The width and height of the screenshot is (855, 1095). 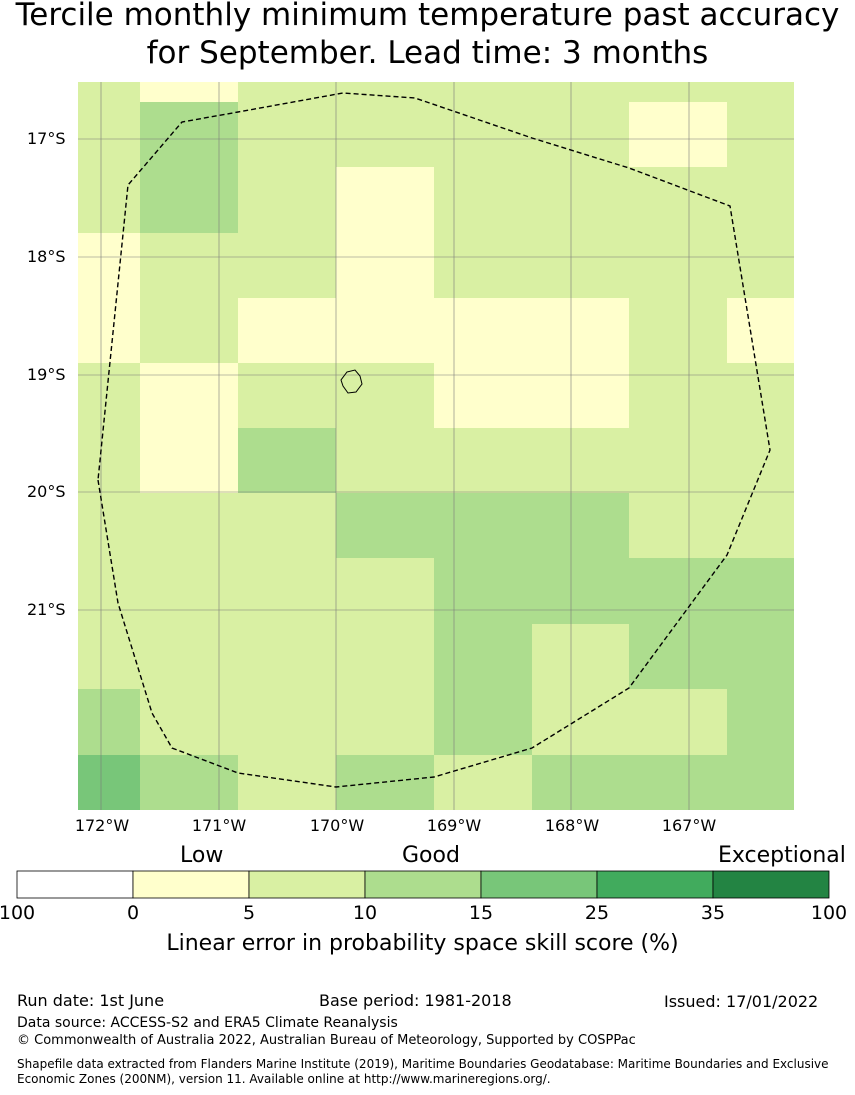 I want to click on lon-label-169w: 169°W, so click(x=454, y=825).